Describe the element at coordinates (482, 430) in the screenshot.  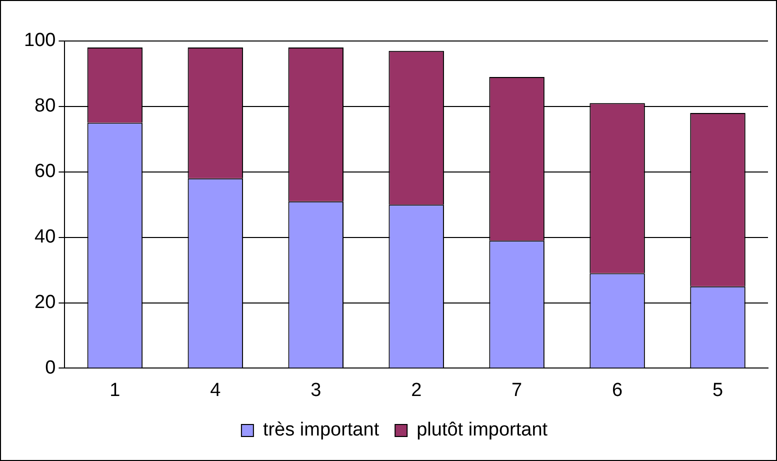
I see `legend-label: plutôt important` at that location.